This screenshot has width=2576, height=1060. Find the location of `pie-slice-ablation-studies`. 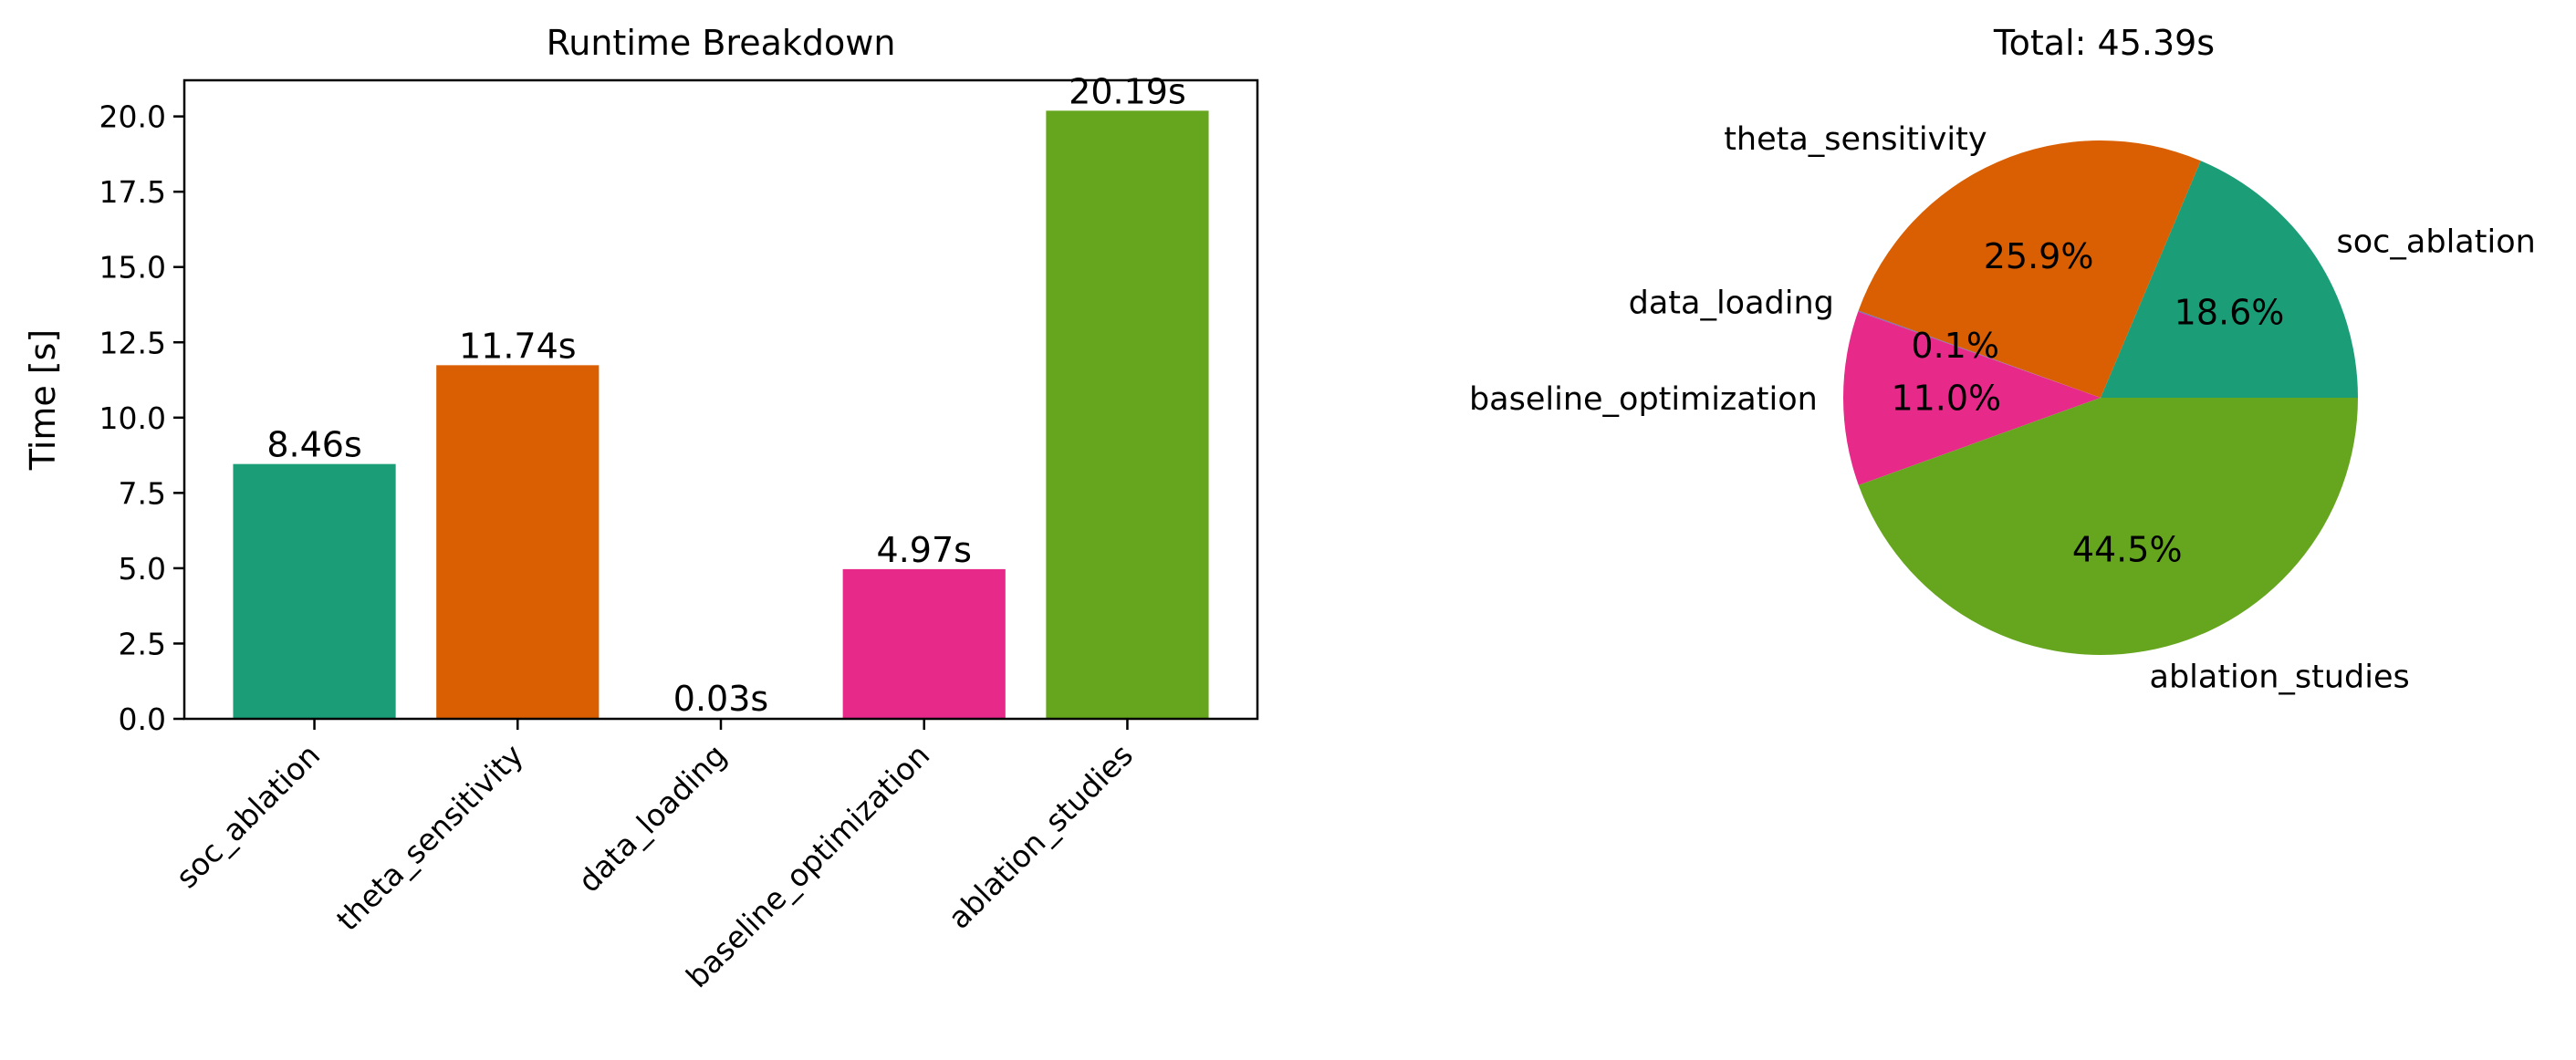

pie-slice-ablation-studies is located at coordinates (2108, 526).